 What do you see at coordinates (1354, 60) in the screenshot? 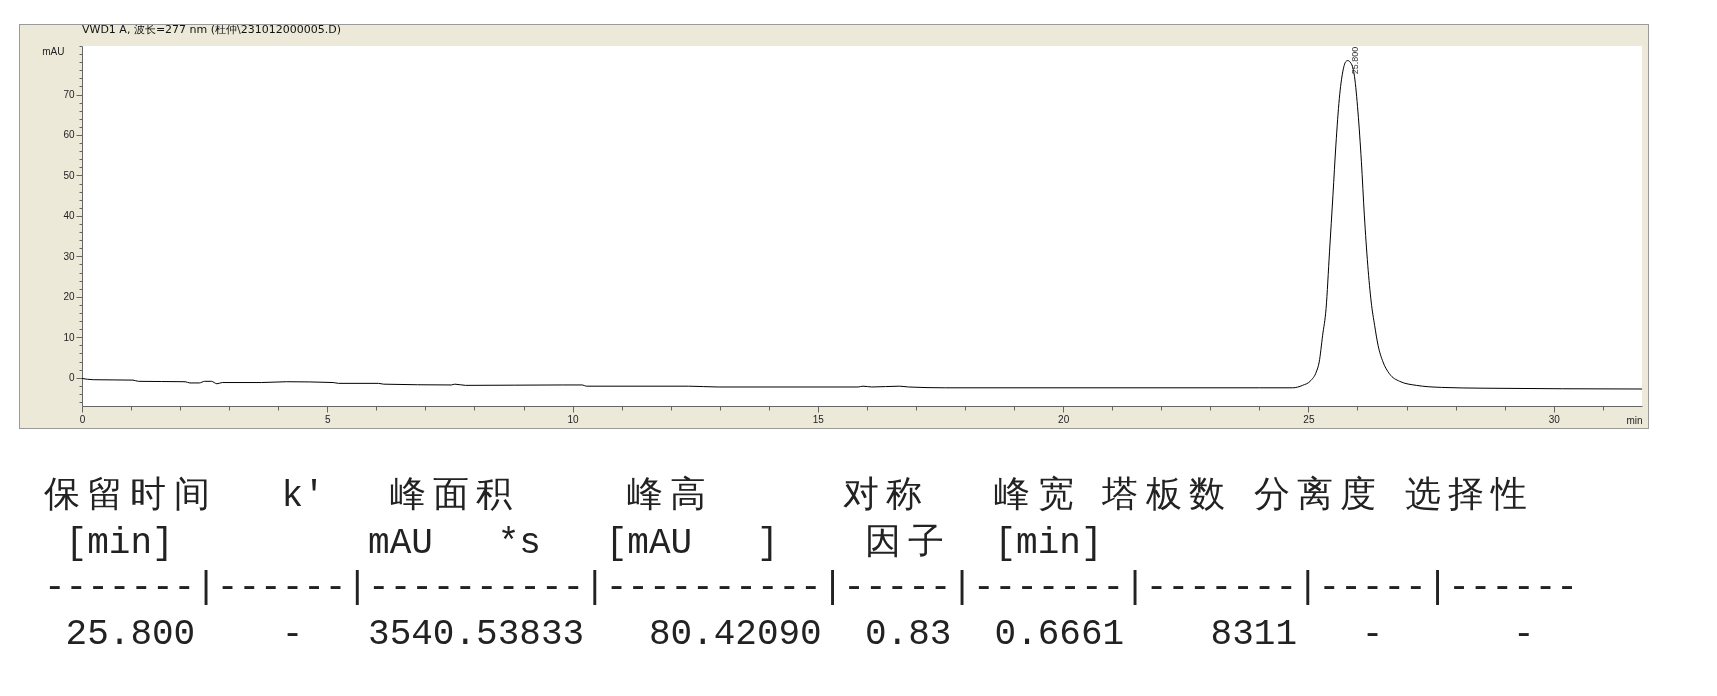
I see `annotation: 25.800` at bounding box center [1354, 60].